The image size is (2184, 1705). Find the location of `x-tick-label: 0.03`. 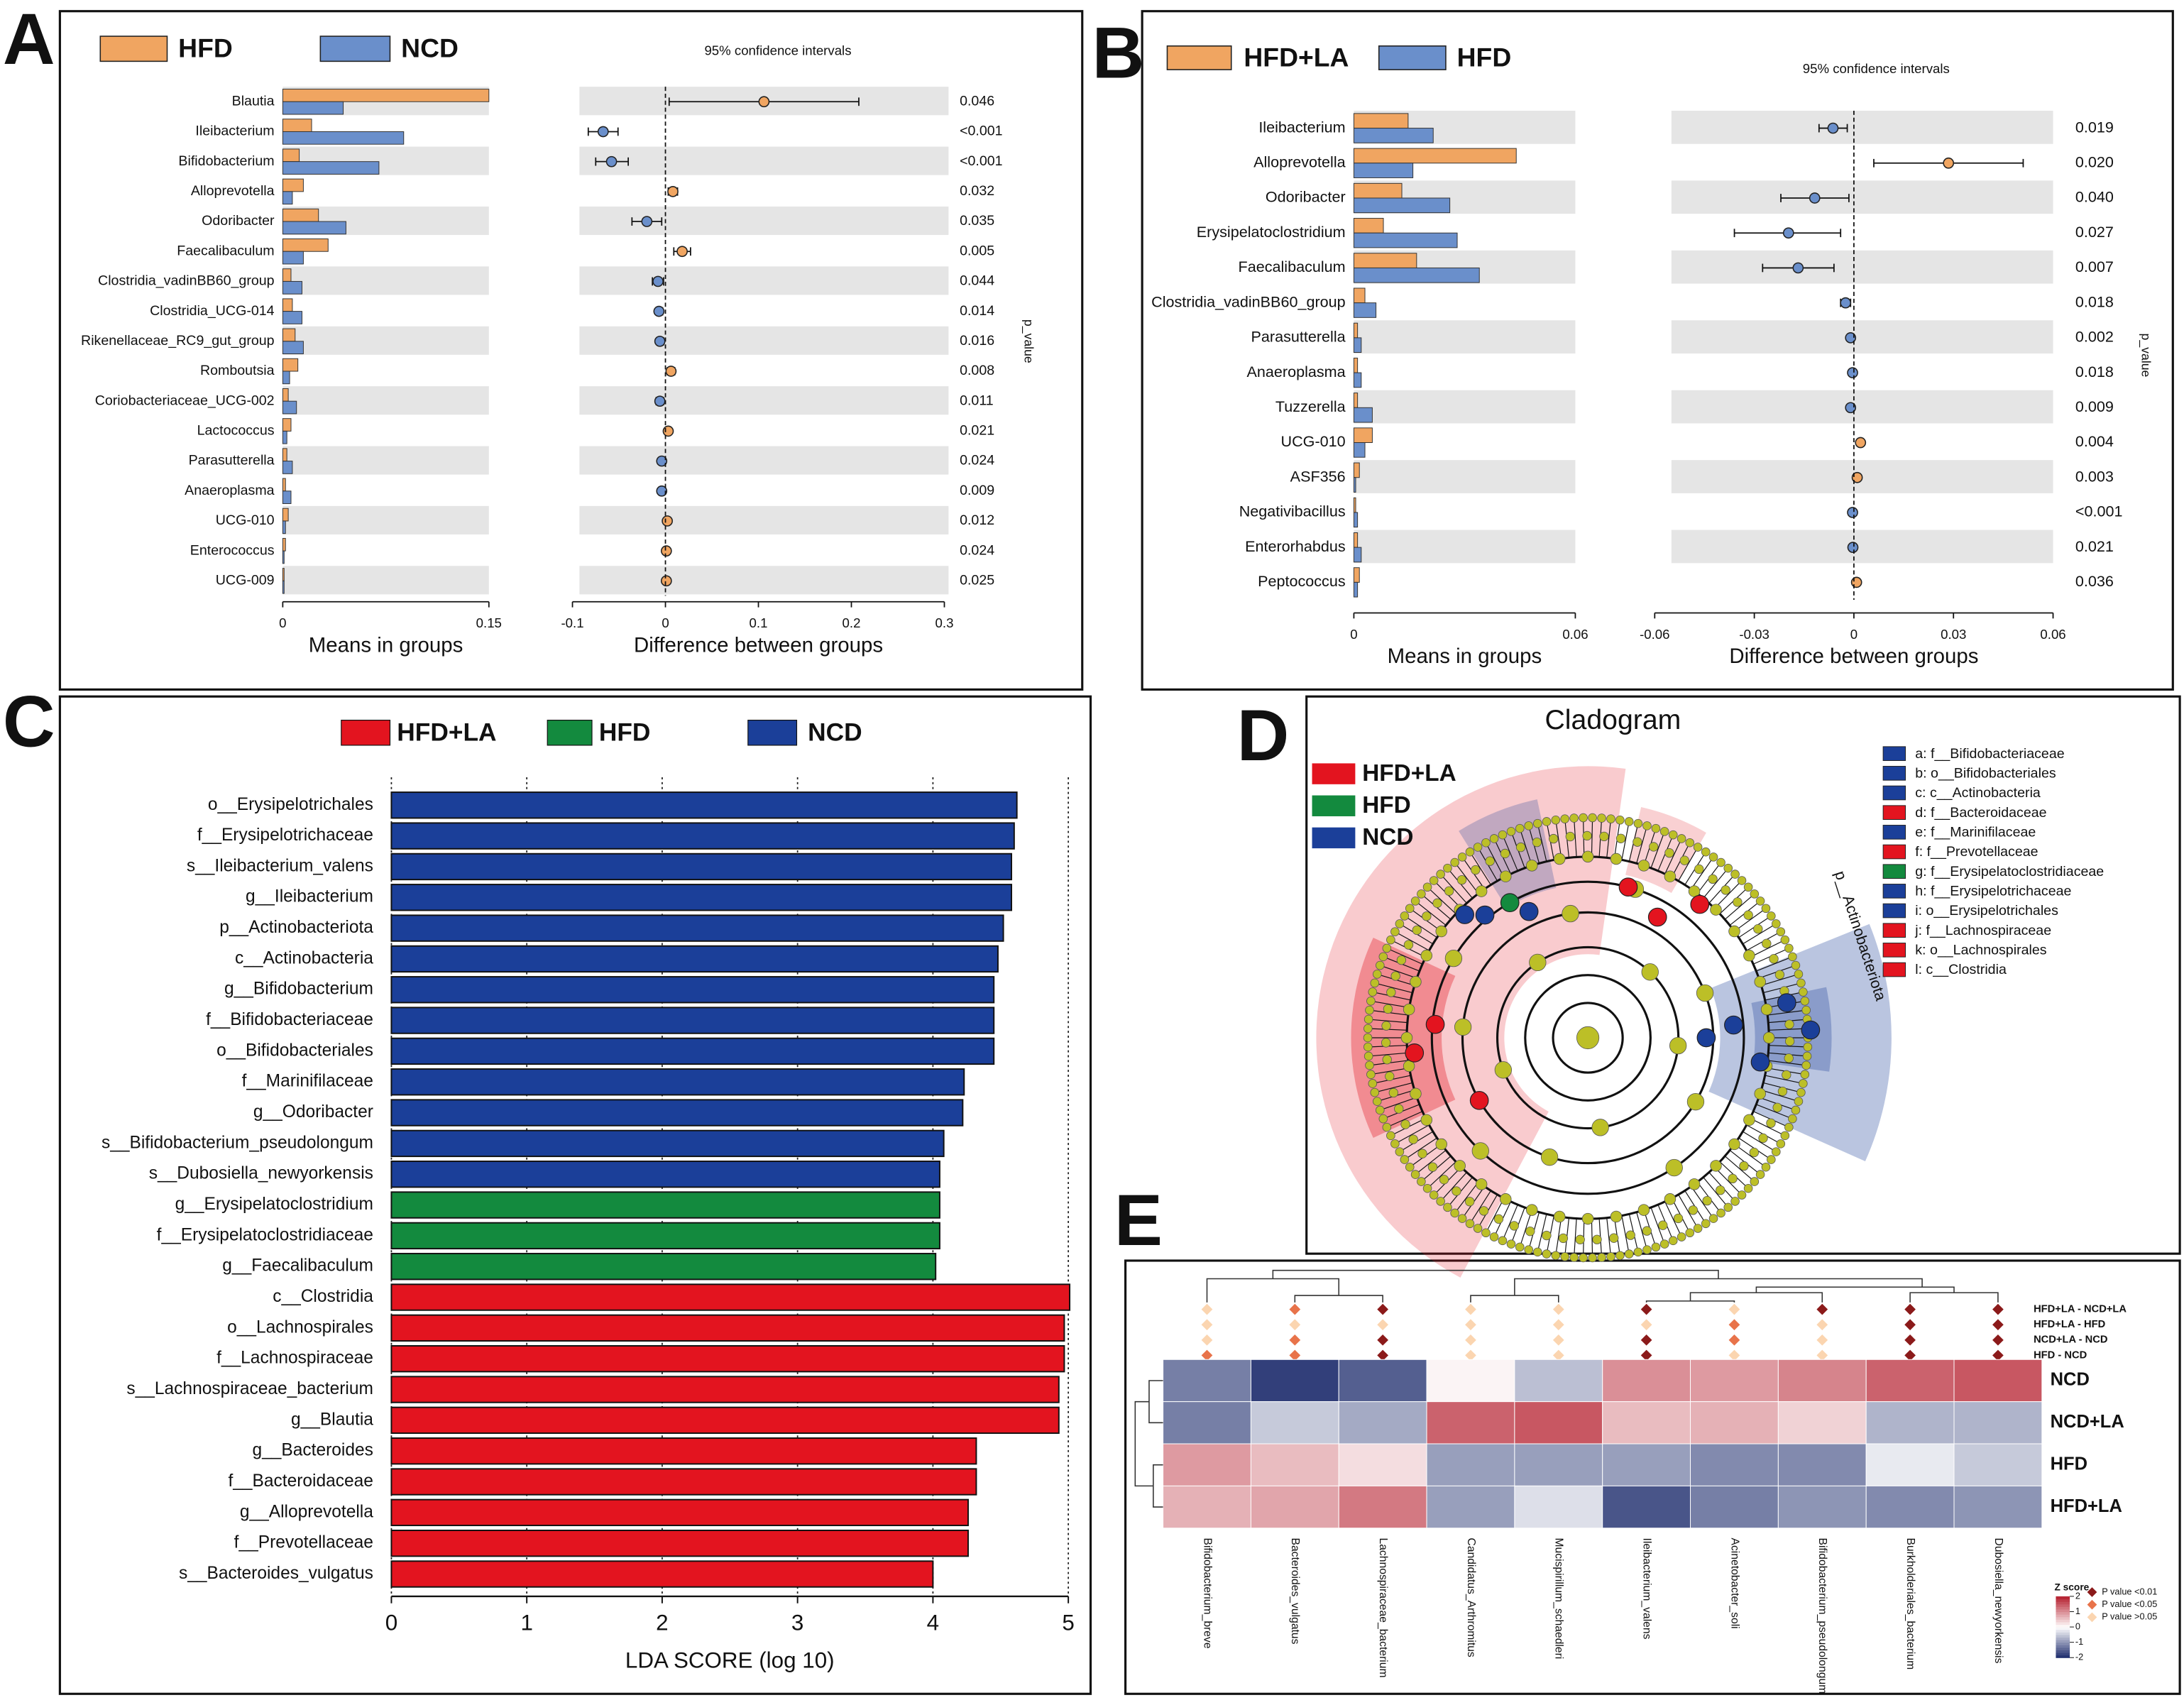

x-tick-label: 0.03 is located at coordinates (1954, 634).